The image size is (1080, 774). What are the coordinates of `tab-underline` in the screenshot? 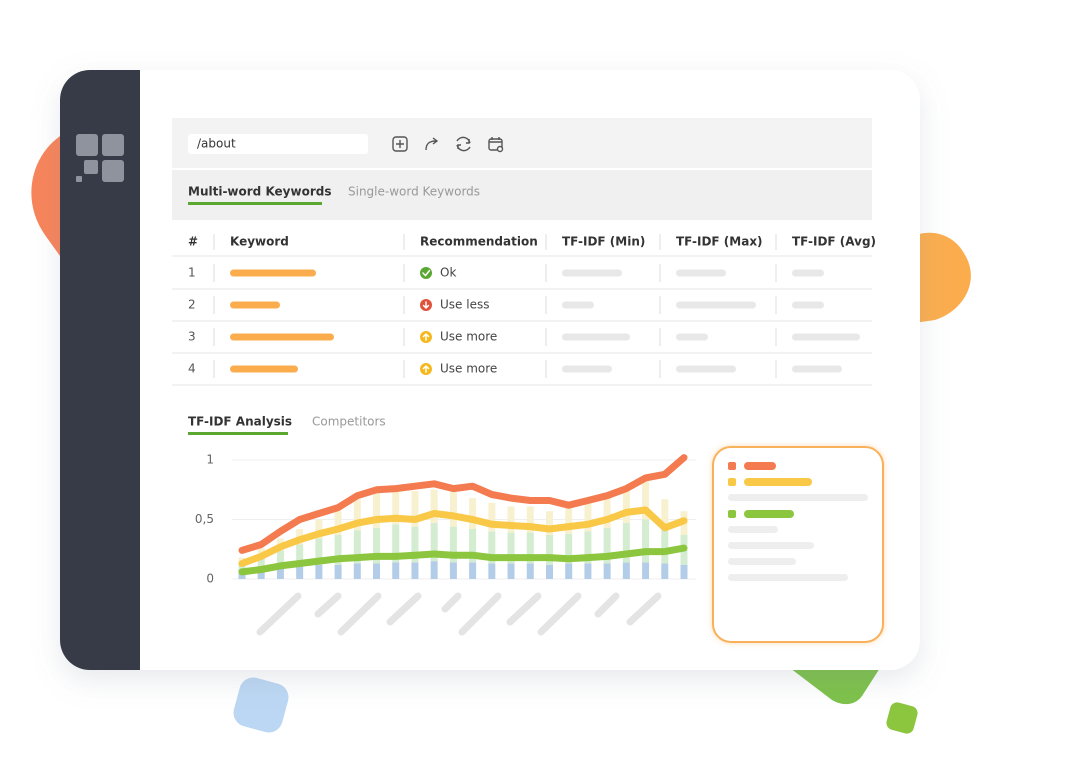 It's located at (238, 433).